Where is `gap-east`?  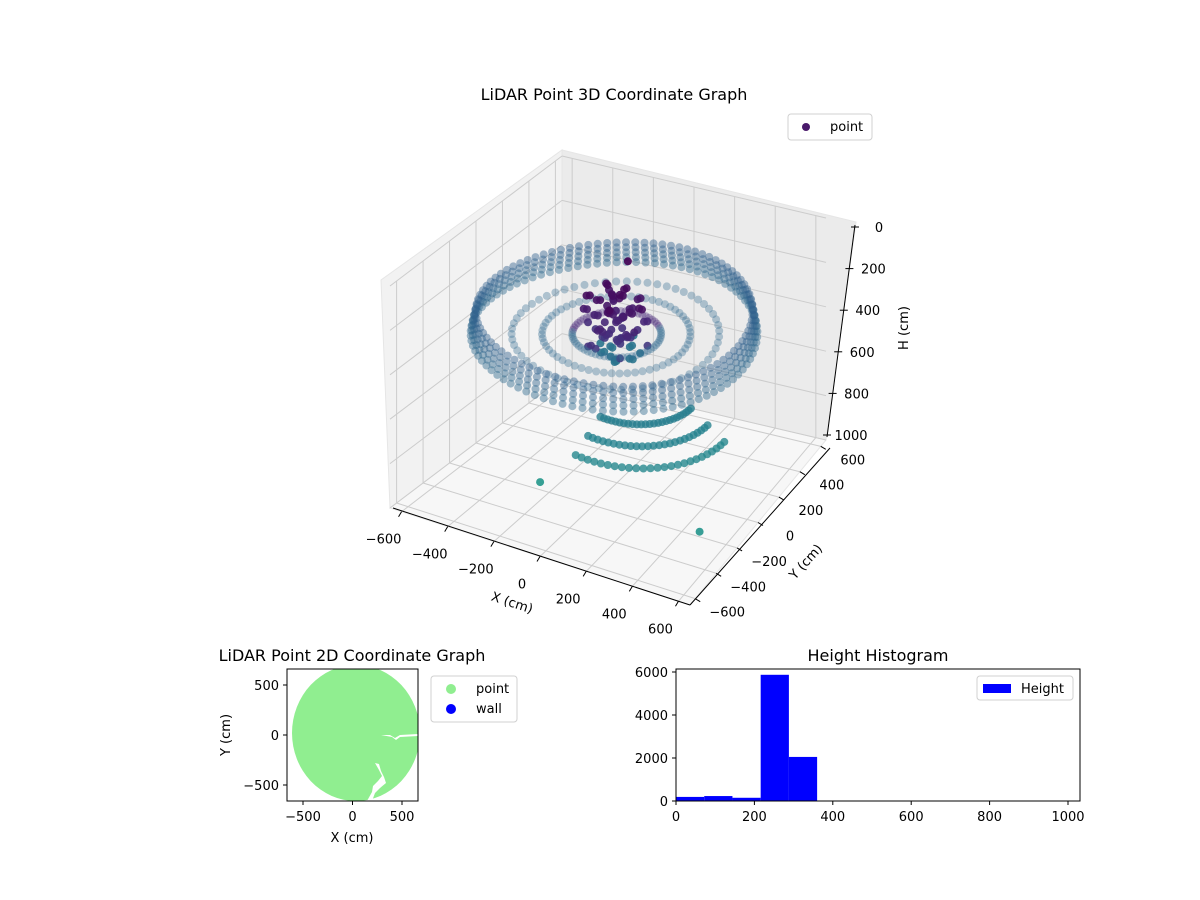 gap-east is located at coordinates (399, 737).